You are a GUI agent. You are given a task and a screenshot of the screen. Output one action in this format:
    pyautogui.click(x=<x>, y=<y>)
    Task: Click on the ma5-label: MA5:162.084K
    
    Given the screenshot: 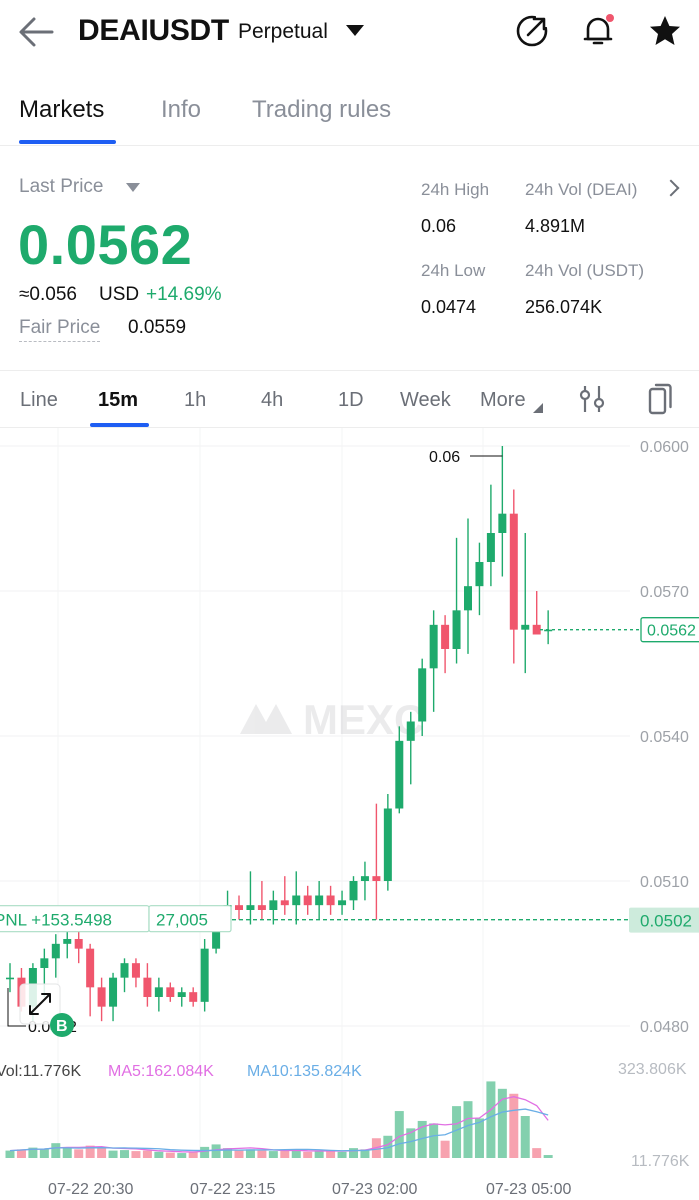 What is the action you would take?
    pyautogui.click(x=161, y=1071)
    